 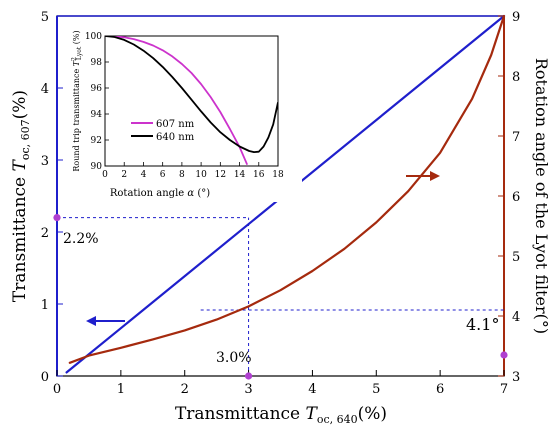 I want to click on annotation-3-0-percent: 3.0%, so click(x=234, y=358).